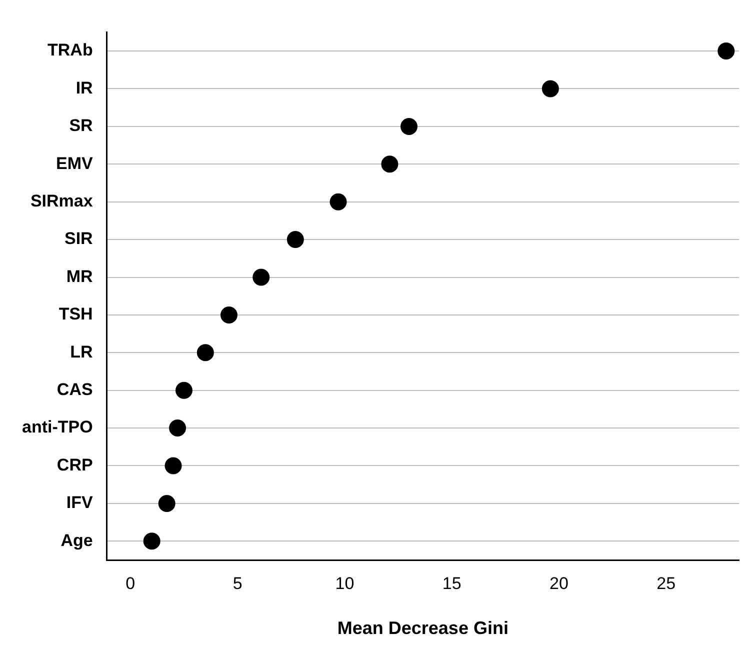 This screenshot has width=750, height=652. I want to click on x-tick-label: 10, so click(344, 583).